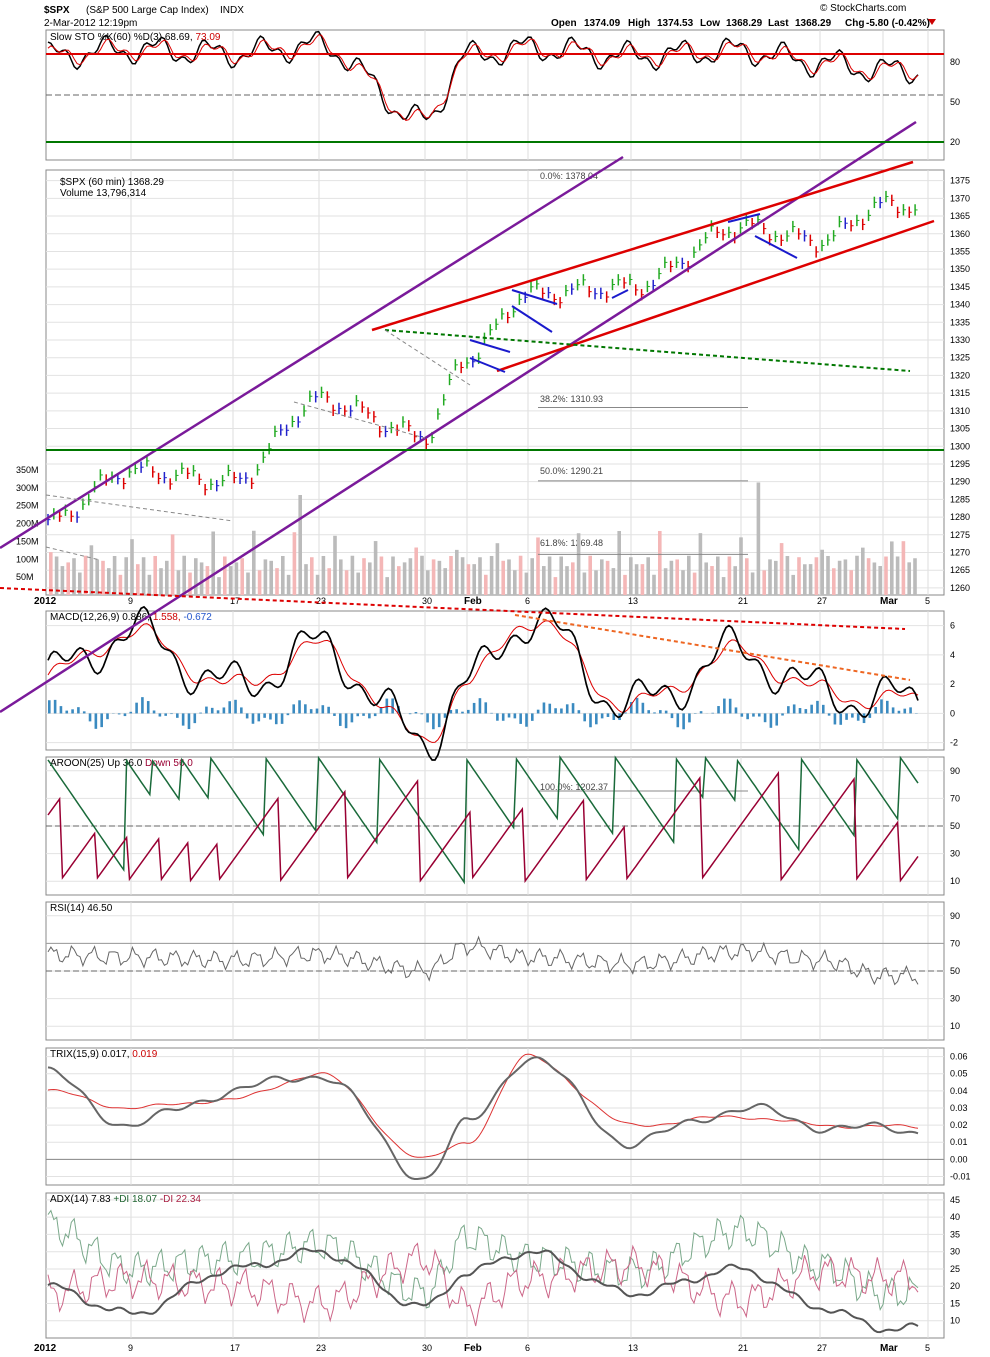 Image resolution: width=990 pixels, height=1357 pixels. What do you see at coordinates (427, 1348) in the screenshot?
I see `date-axis-bottom-label: 30` at bounding box center [427, 1348].